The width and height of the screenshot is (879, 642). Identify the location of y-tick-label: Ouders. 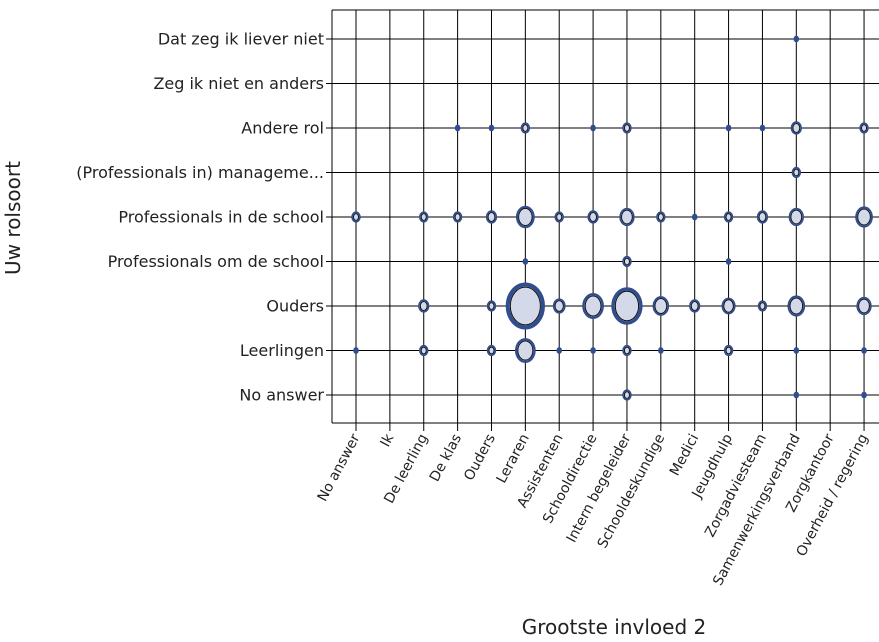
(295, 306).